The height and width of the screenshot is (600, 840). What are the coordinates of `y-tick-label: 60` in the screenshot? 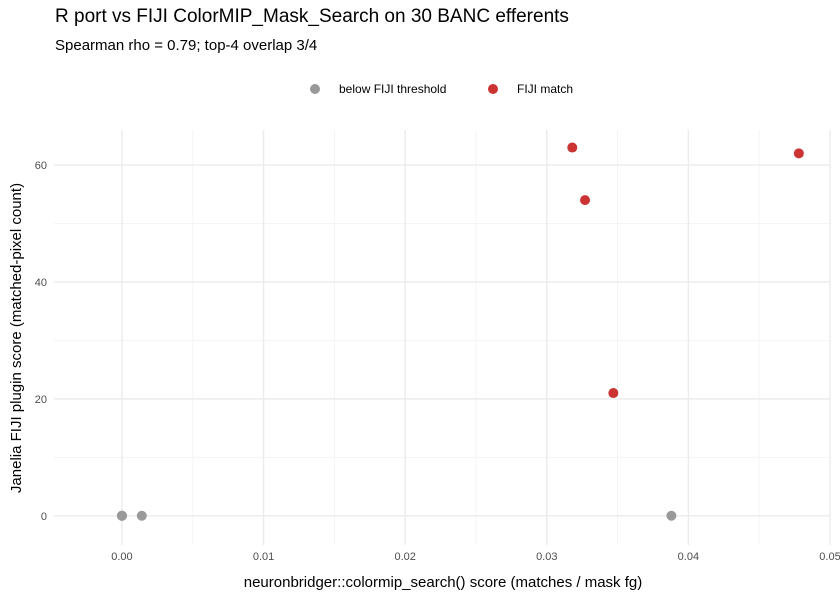 It's located at (41, 166).